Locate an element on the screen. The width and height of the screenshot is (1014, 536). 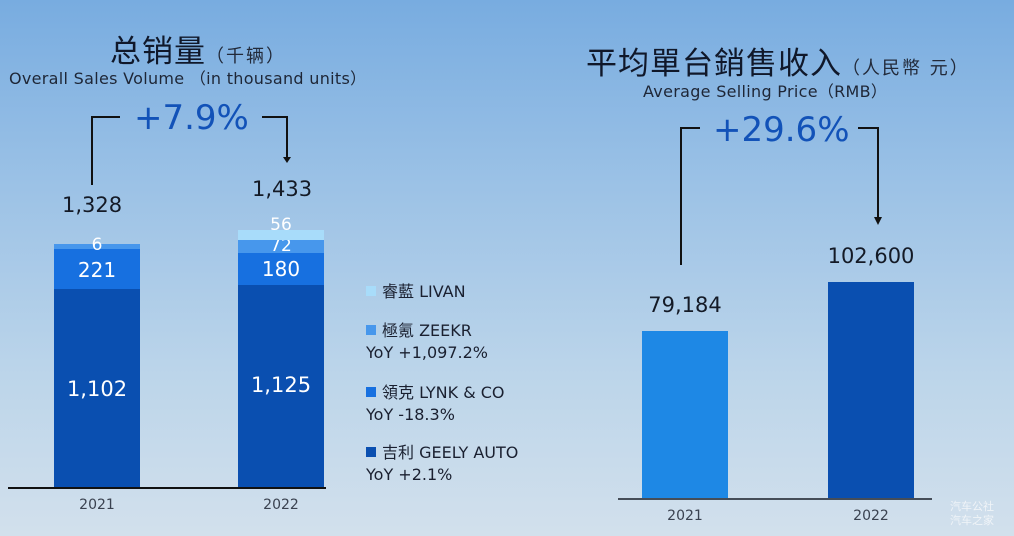
asp-bracket-left is located at coordinates (690, 196).